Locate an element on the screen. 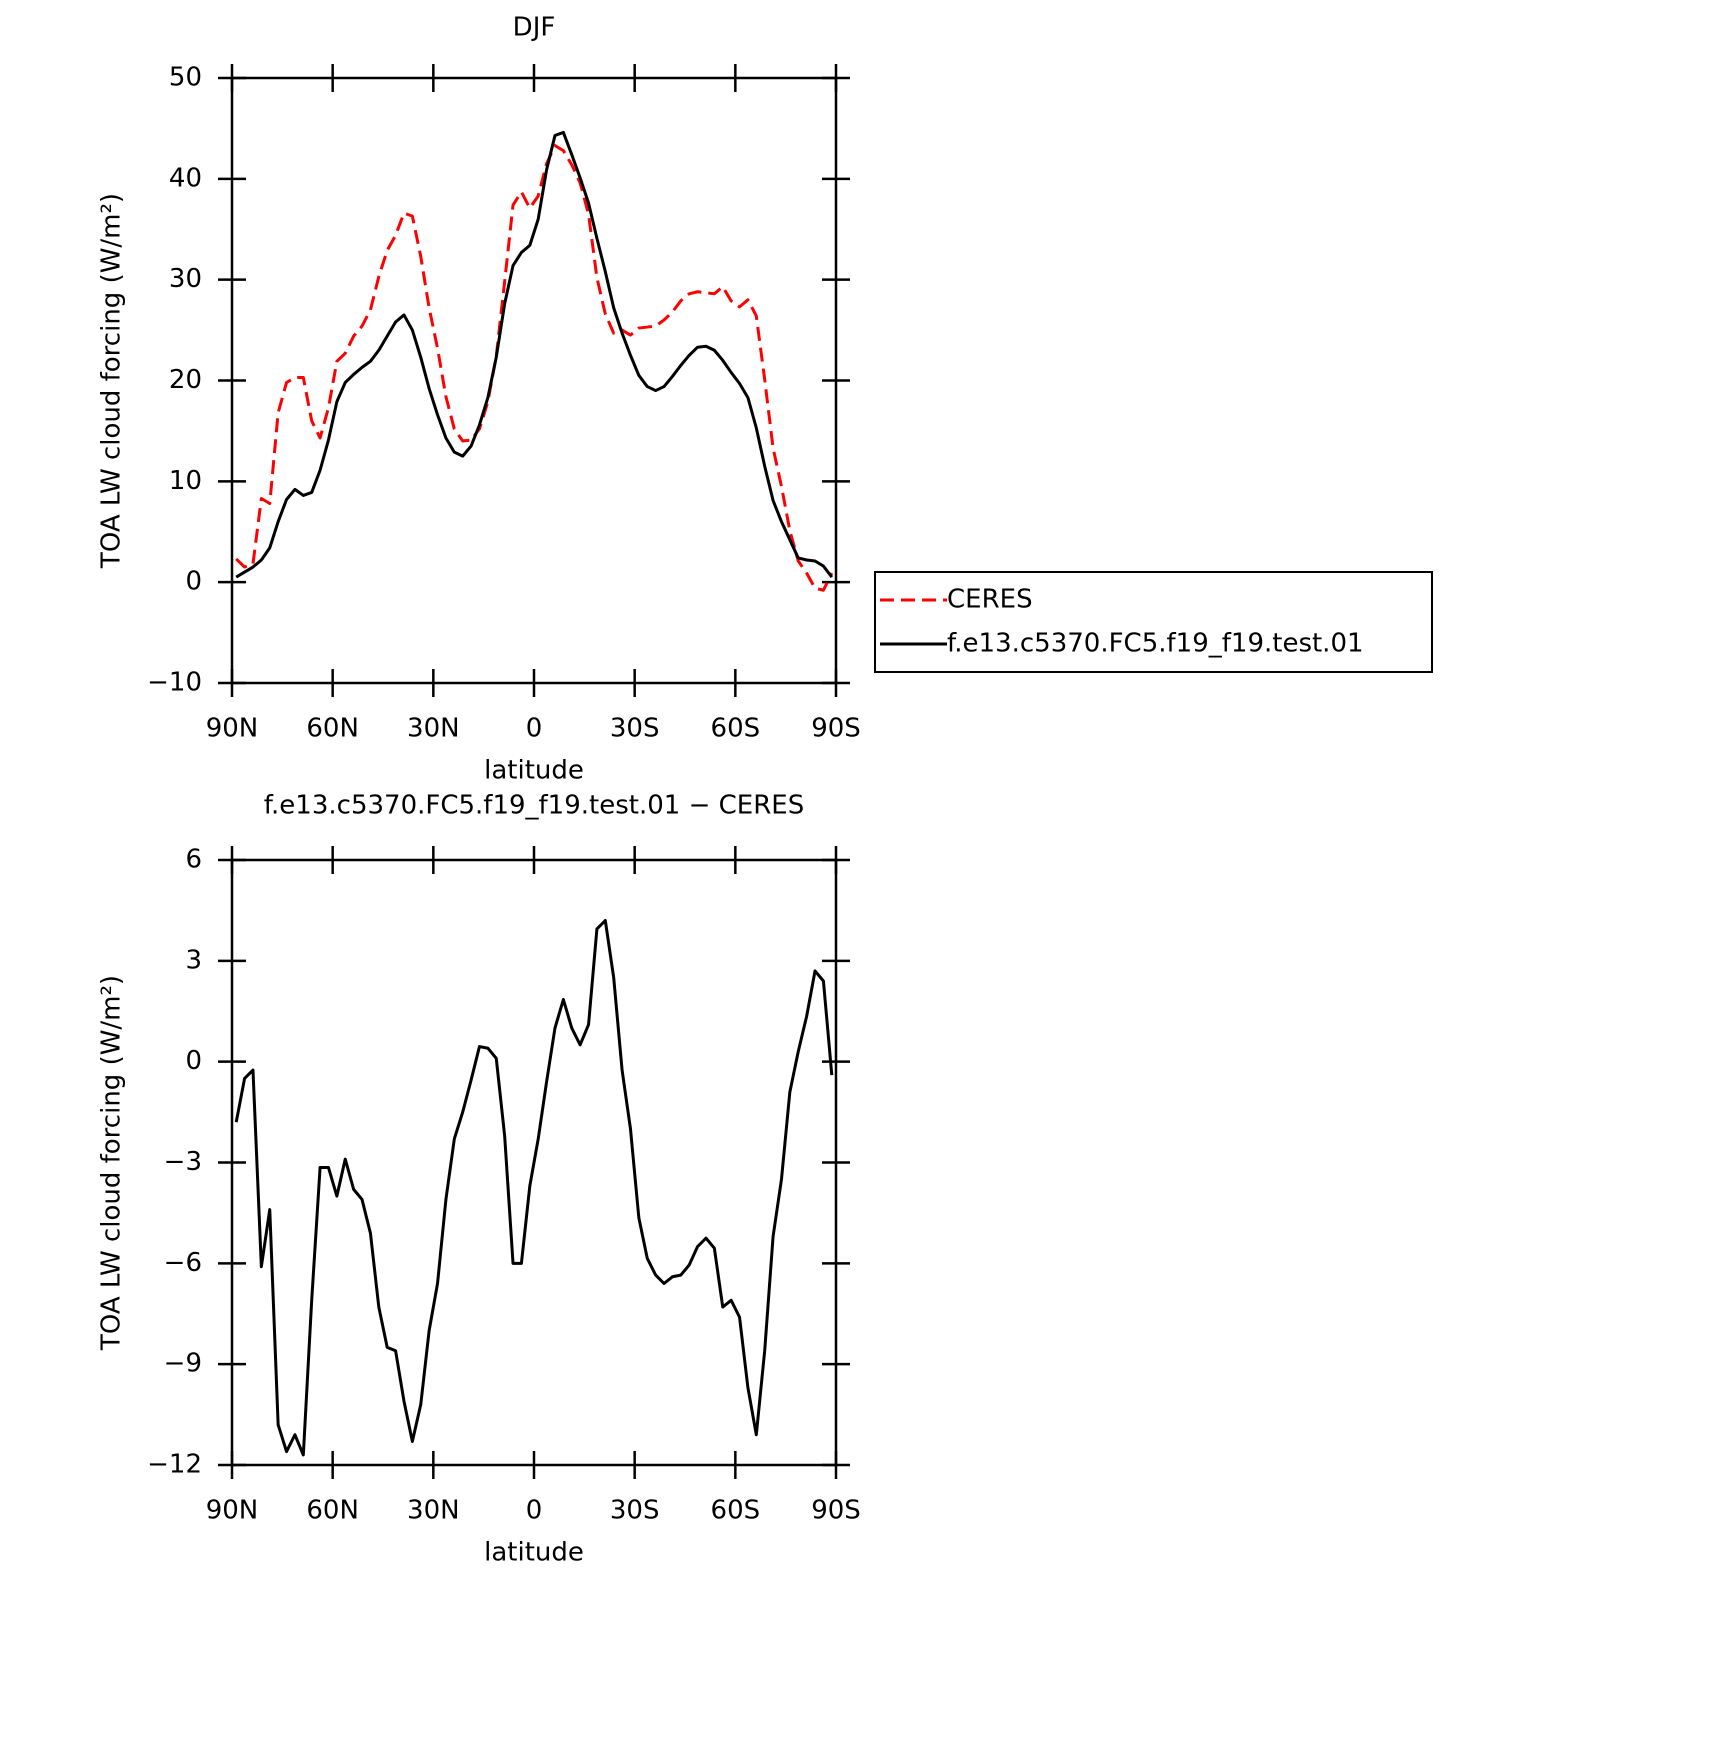  chart-title: f.e13.c5370.FC5.f19_f19.test.01 − CERES is located at coordinates (534, 806).